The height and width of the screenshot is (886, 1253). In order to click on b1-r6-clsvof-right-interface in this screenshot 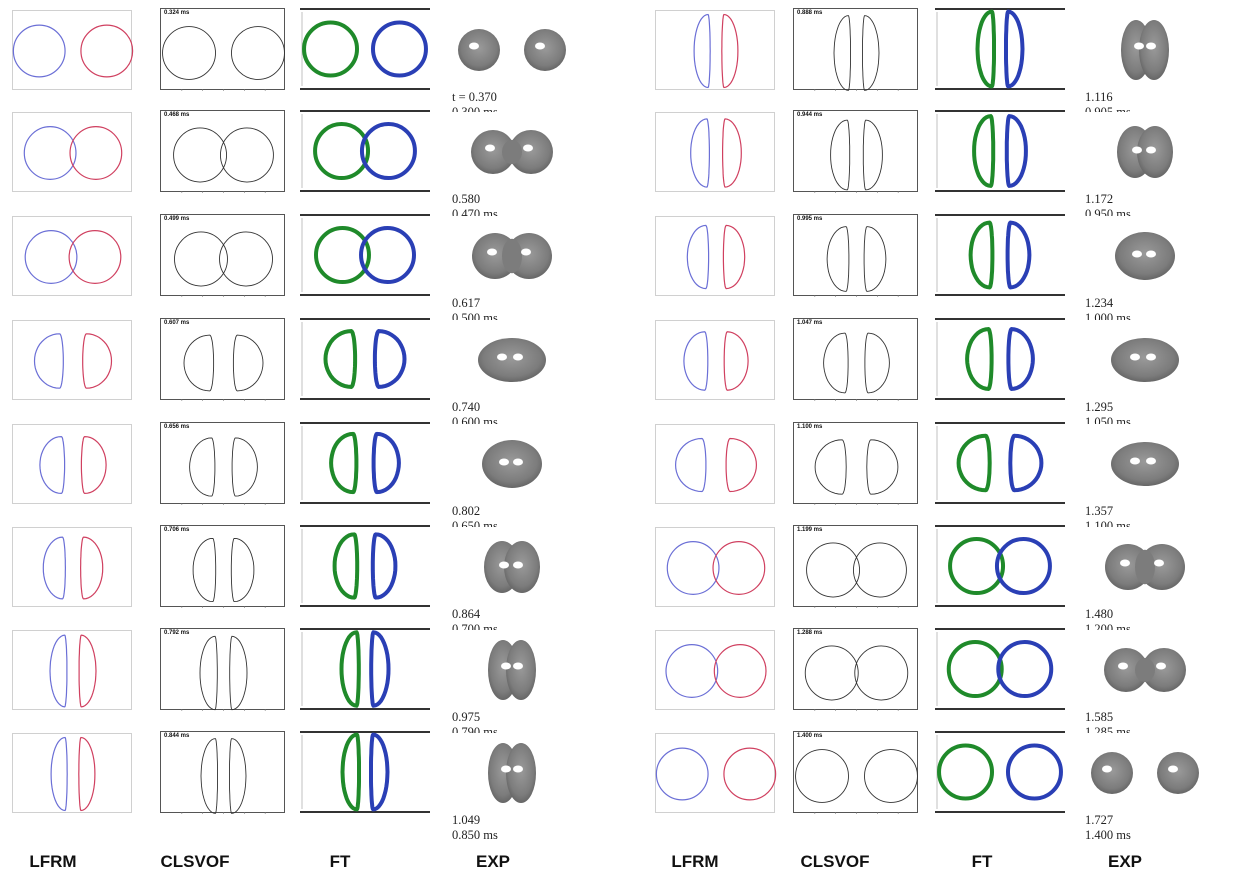, I will do `click(881, 673)`.